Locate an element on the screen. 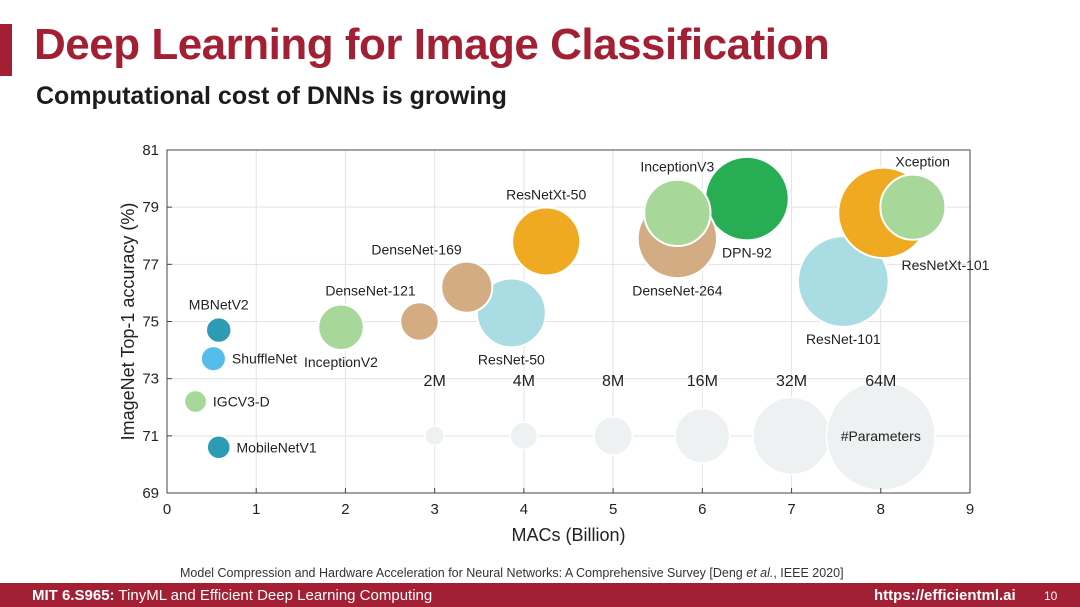 This screenshot has width=1080, height=607. x-tick-label: 3 is located at coordinates (434, 509).